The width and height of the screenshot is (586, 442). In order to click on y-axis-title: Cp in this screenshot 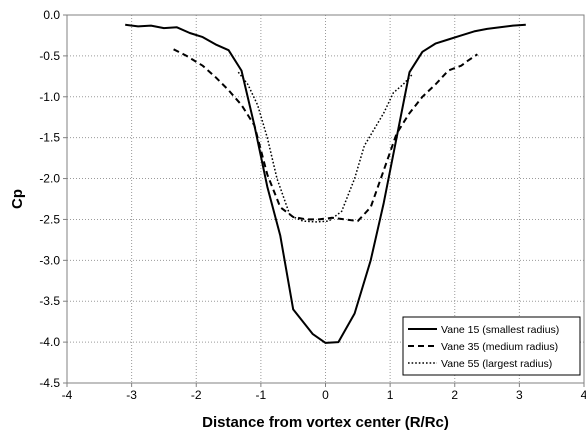, I will do `click(17, 199)`.